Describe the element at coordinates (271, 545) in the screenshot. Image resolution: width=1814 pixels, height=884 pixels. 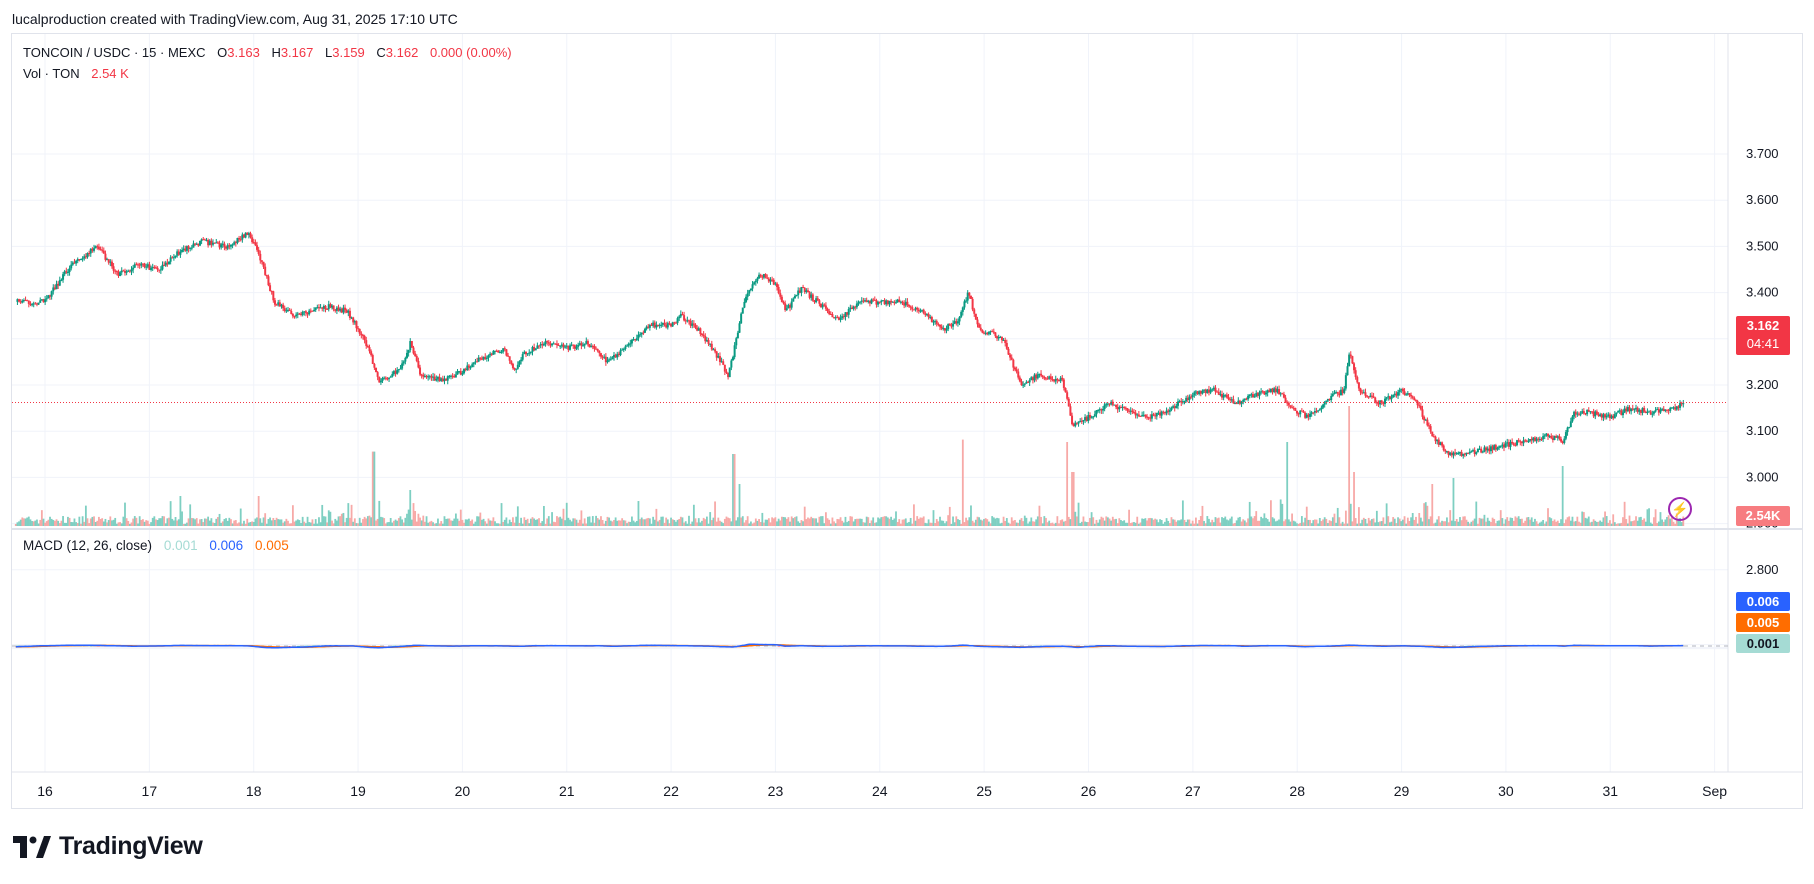
I see `macd-signal-value: 0.005` at that location.